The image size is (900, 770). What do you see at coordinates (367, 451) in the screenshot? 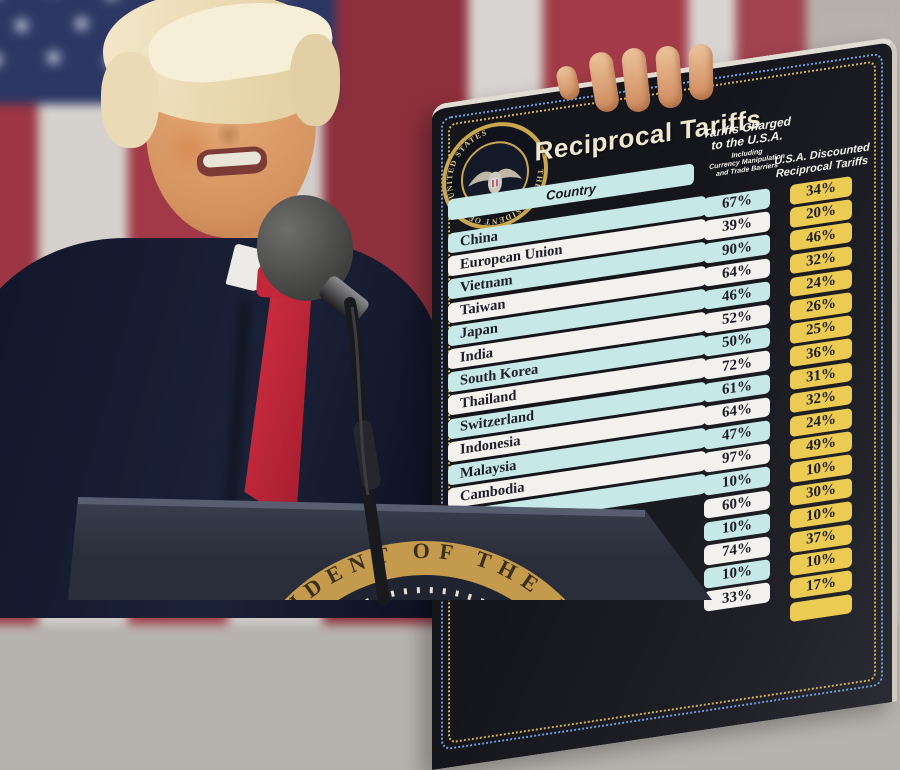
I see `microphone-gooseneck` at bounding box center [367, 451].